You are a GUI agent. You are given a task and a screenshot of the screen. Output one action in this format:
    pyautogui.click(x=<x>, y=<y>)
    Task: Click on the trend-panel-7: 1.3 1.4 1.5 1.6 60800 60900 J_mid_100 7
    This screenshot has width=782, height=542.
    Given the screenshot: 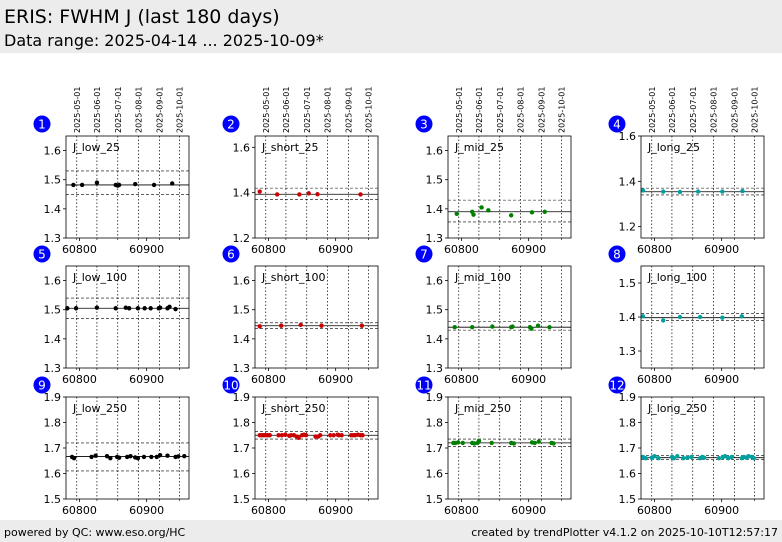 What is the action you would take?
    pyautogui.click(x=493, y=315)
    